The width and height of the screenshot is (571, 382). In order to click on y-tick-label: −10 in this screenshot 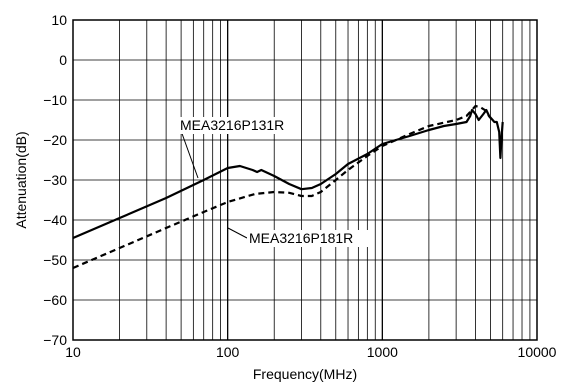, I will do `click(55, 100)`.